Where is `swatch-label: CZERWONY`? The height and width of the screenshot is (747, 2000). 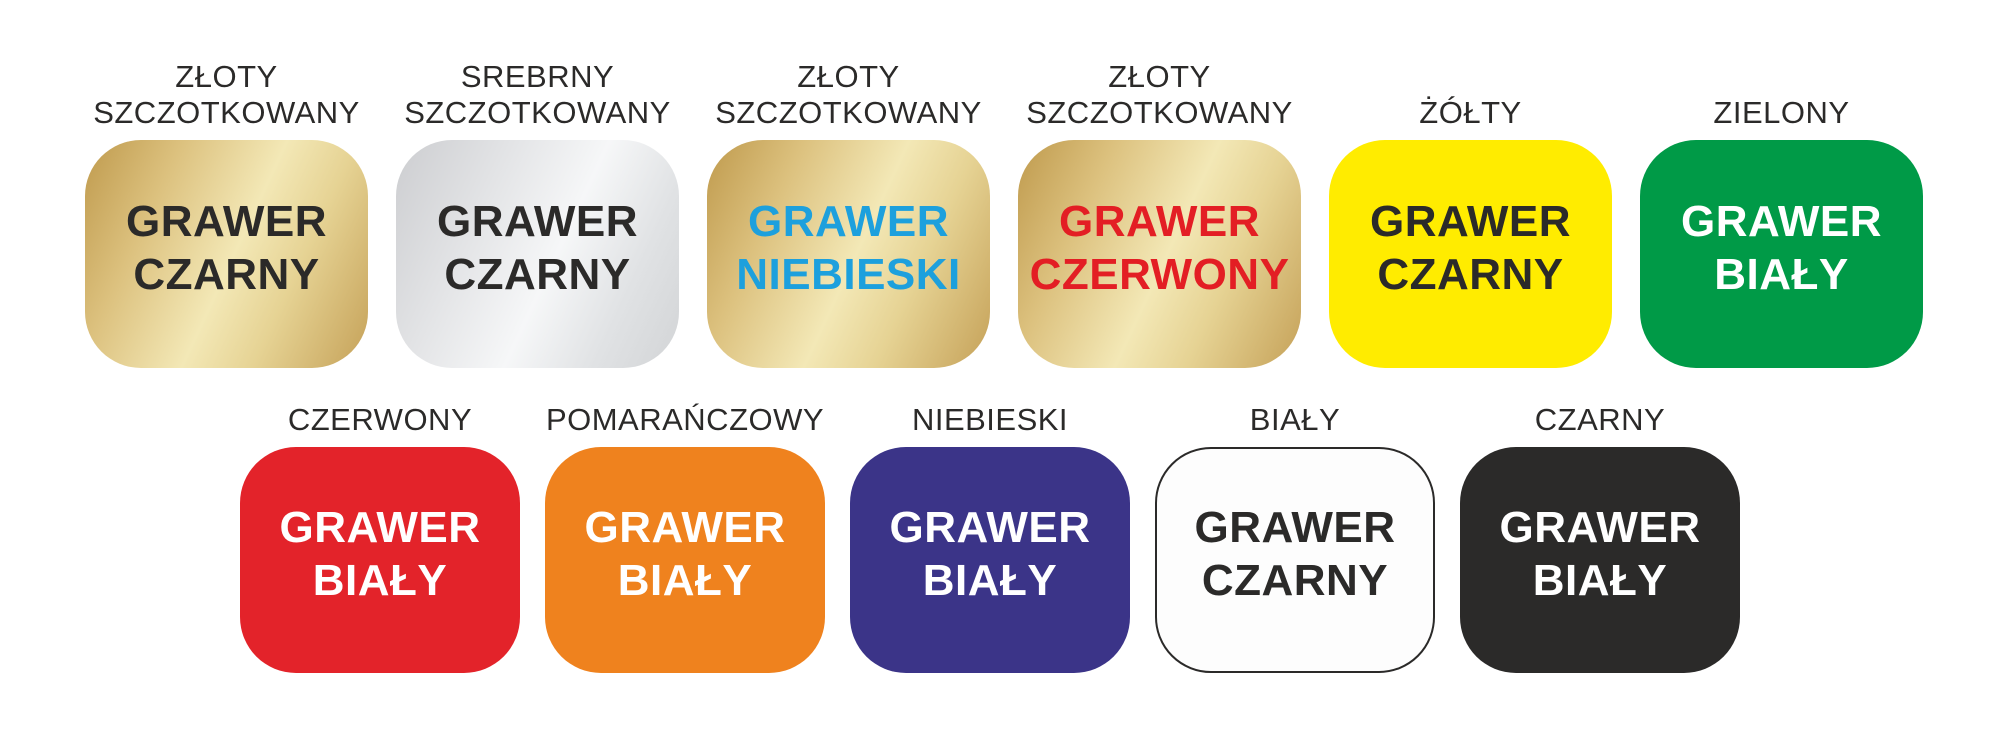 swatch-label: CZERWONY is located at coordinates (380, 419).